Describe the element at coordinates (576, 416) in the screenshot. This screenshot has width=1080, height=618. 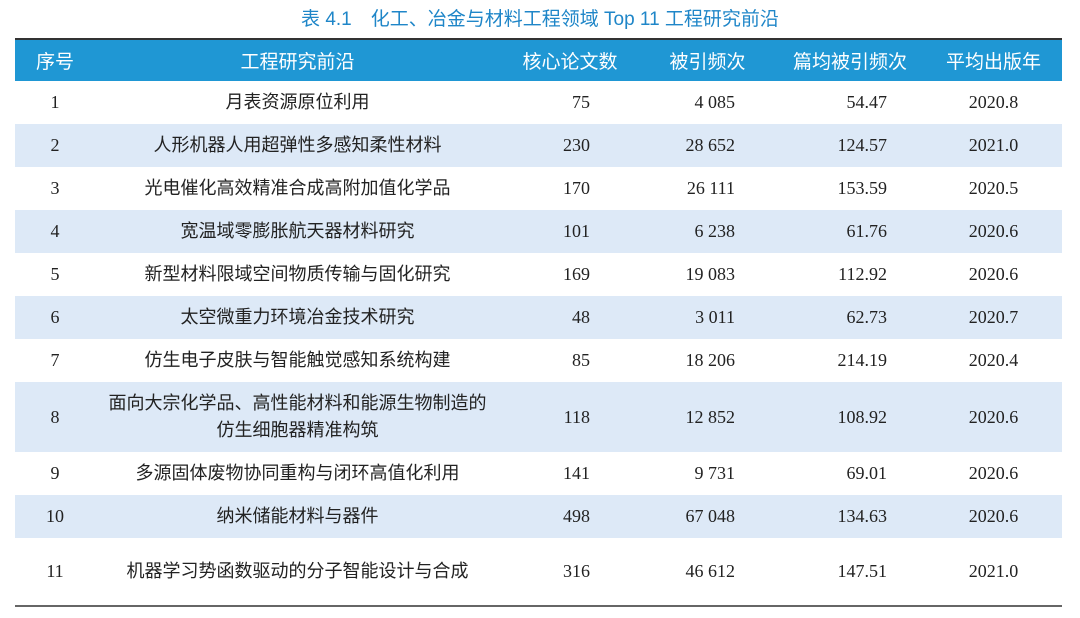
I see `row-papers: 118` at that location.